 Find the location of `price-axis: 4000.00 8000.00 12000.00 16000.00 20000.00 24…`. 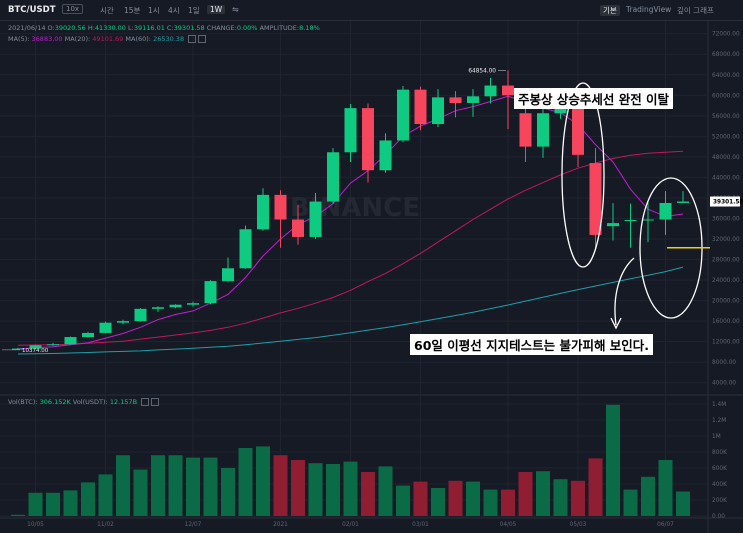

price-axis: 4000.00 8000.00 12000.00 16000.00 20000.00 24… is located at coordinates (726, 209).